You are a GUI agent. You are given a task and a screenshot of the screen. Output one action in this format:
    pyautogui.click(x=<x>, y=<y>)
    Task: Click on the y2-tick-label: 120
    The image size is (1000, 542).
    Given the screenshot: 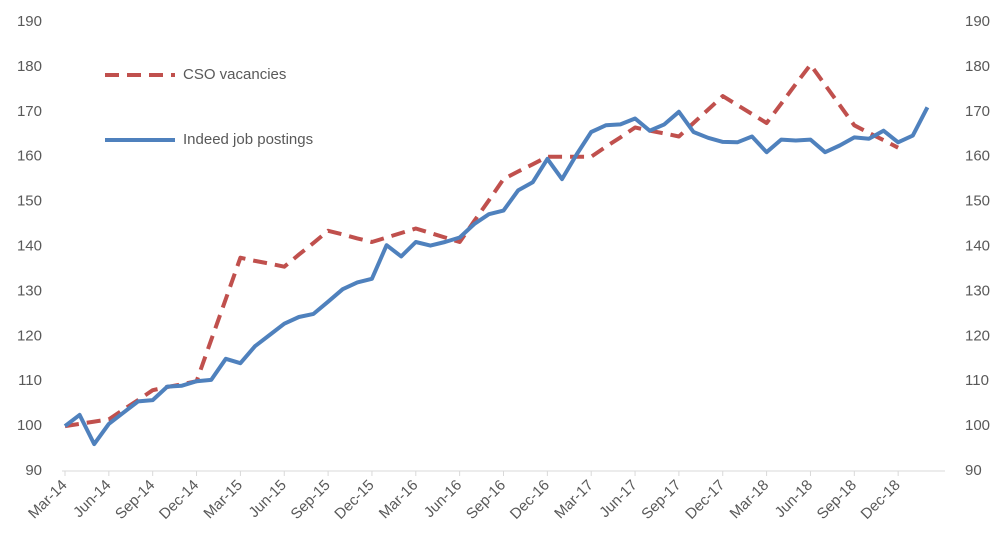 What is the action you would take?
    pyautogui.click(x=977, y=335)
    